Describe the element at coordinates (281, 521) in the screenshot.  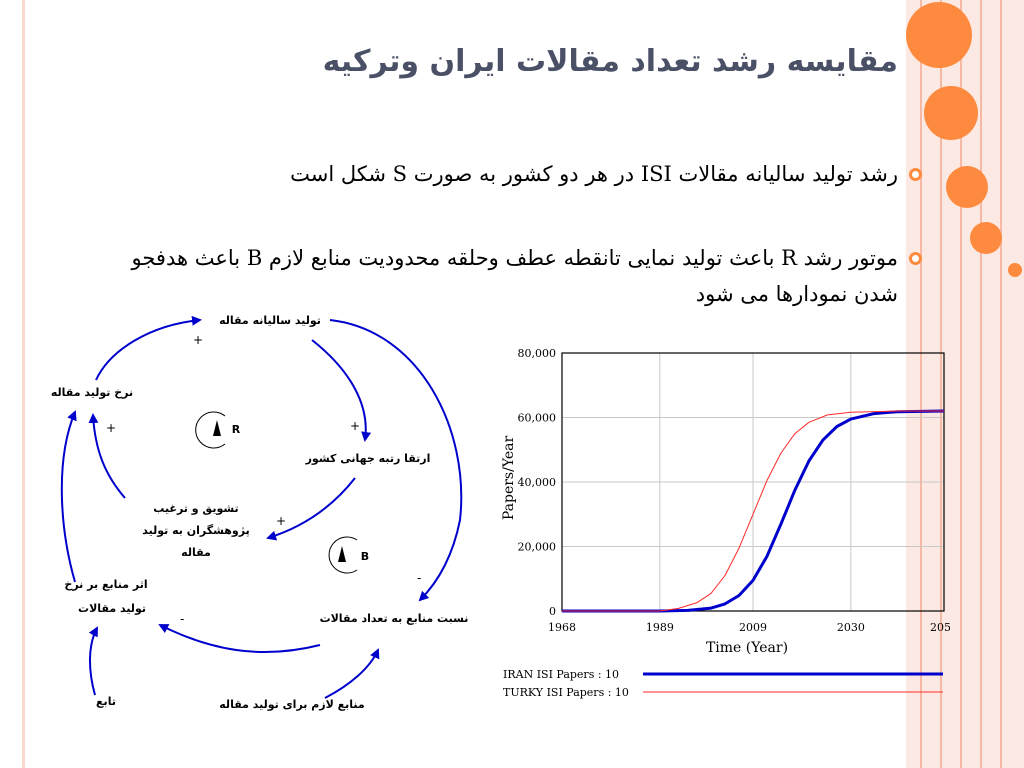
I see `polarity-plus-4: +` at that location.